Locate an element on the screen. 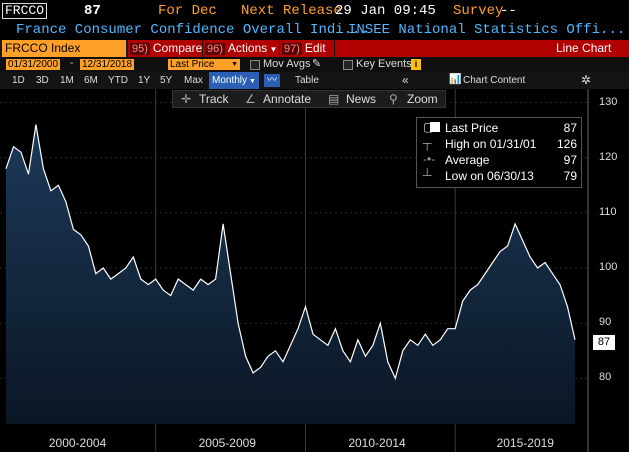  x-group-label: 2000-2004 is located at coordinates (77, 443).